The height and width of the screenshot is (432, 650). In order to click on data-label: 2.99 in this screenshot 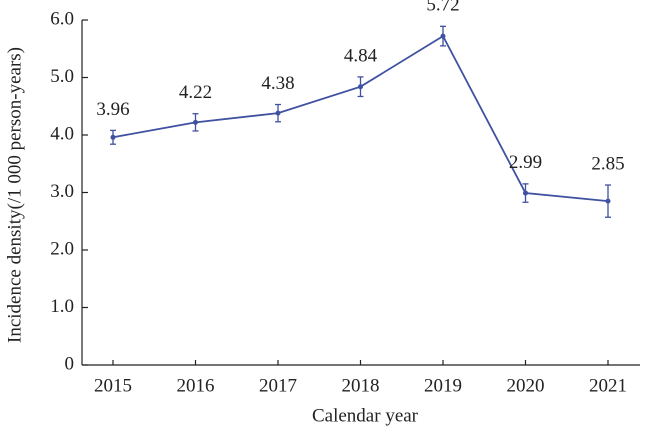, I will do `click(525, 162)`.